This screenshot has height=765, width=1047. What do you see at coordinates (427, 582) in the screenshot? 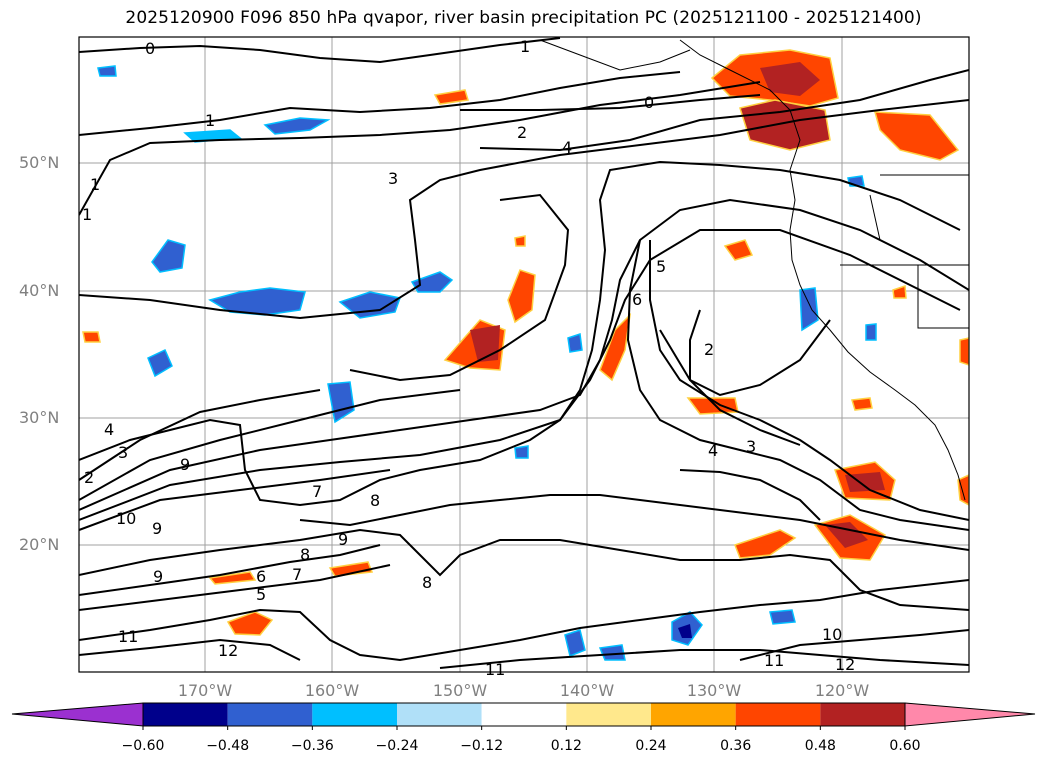
I see `contour-label-29: 8` at bounding box center [427, 582].